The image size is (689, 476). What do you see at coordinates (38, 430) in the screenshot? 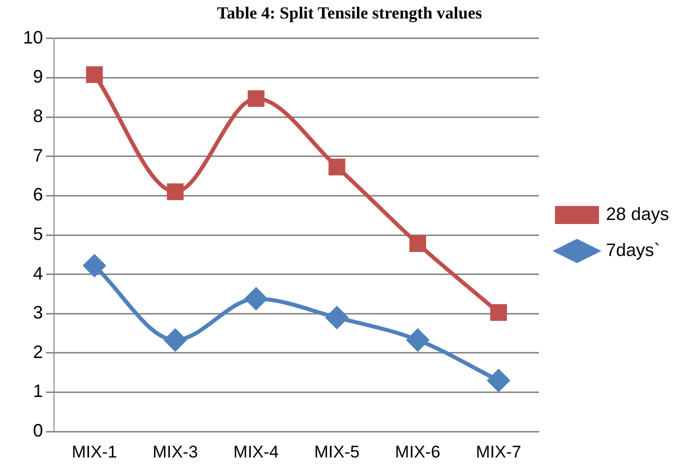
I see `y-tick-label: 0` at bounding box center [38, 430].